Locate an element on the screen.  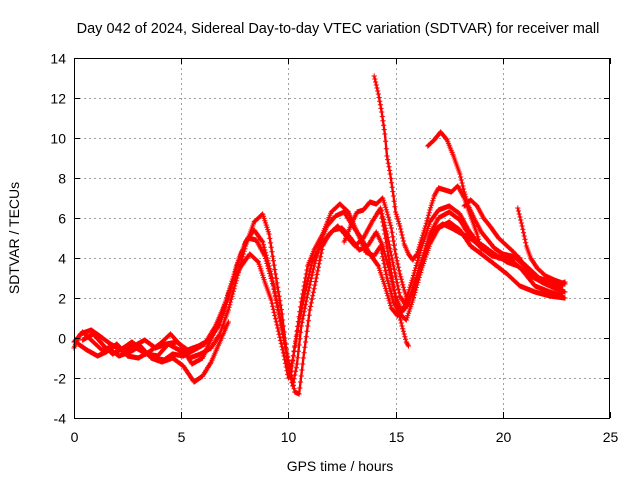
y-tick-label: 10 is located at coordinates (58, 139).